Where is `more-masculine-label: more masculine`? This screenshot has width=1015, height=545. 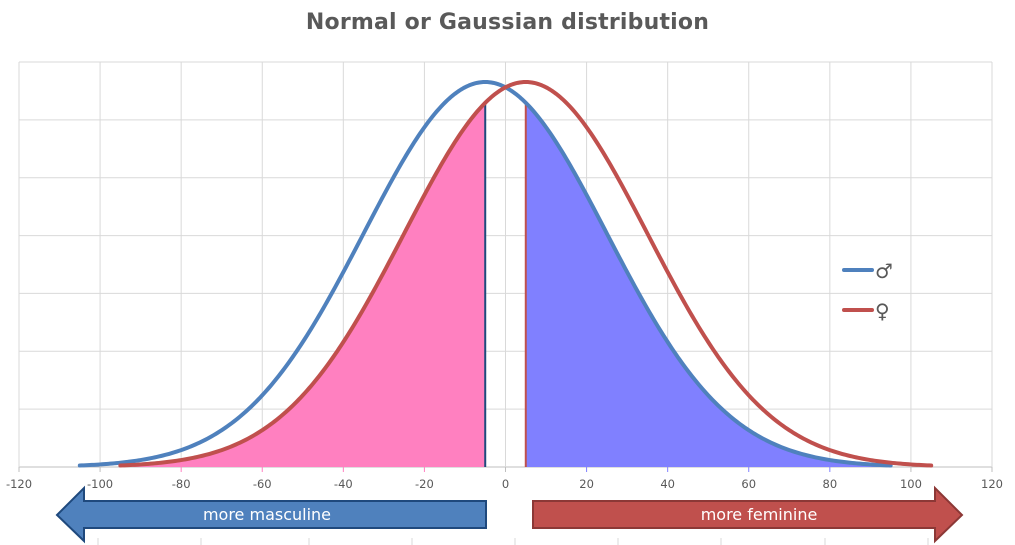
more-masculine-label: more masculine is located at coordinates (267, 514).